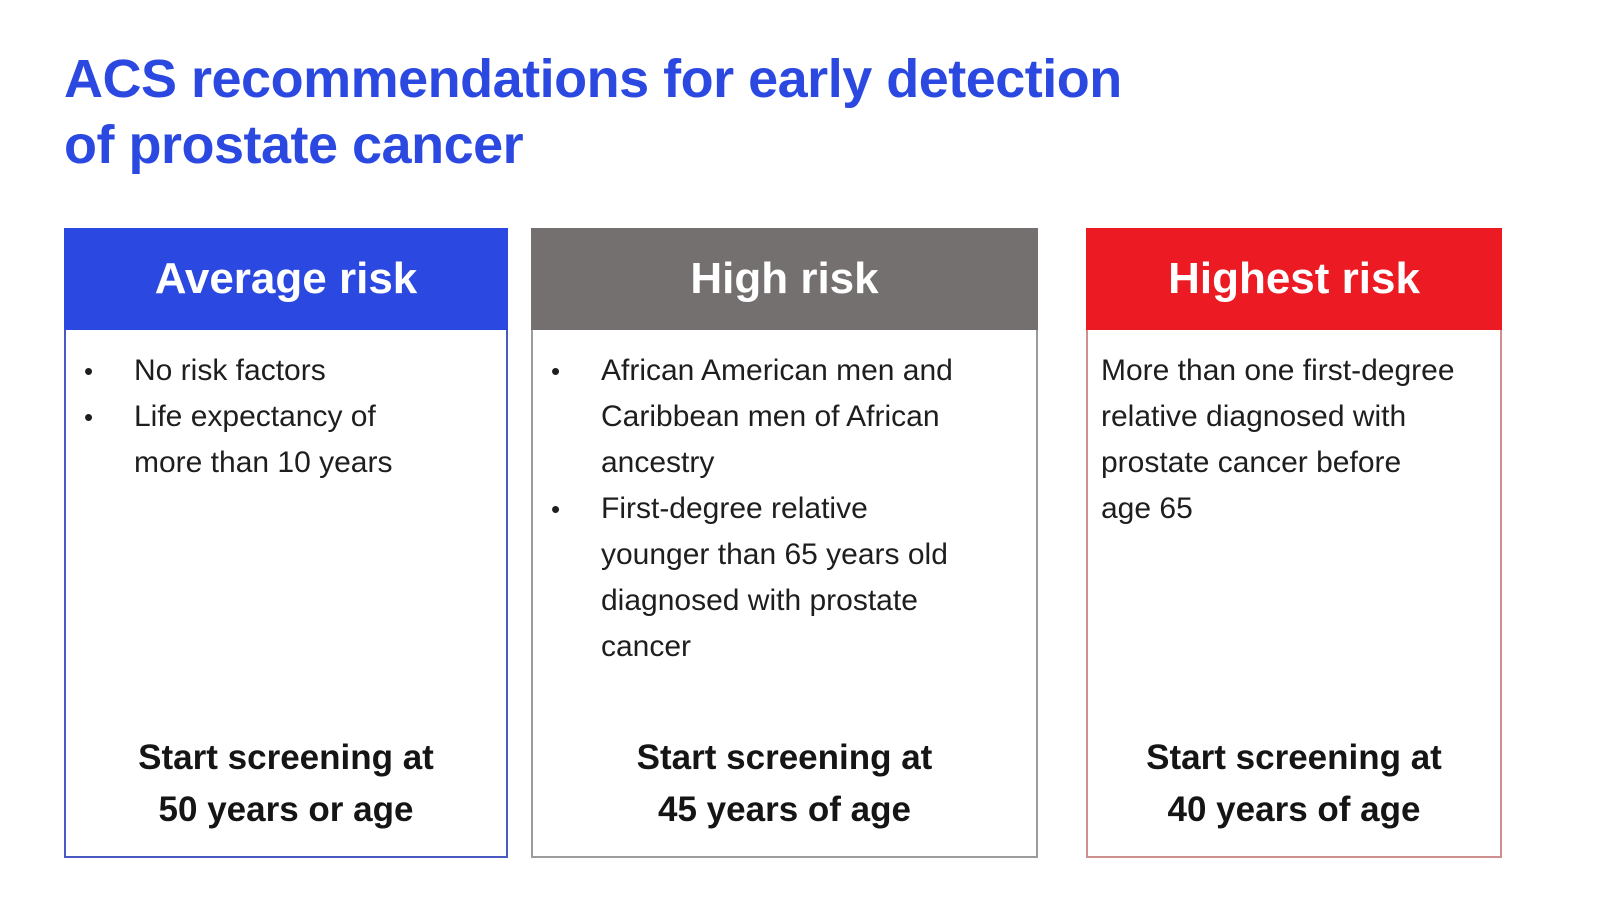 This screenshot has width=1600, height=900. What do you see at coordinates (263, 439) in the screenshot?
I see `bullet-text: Life expectancy of more than 10 years` at bounding box center [263, 439].